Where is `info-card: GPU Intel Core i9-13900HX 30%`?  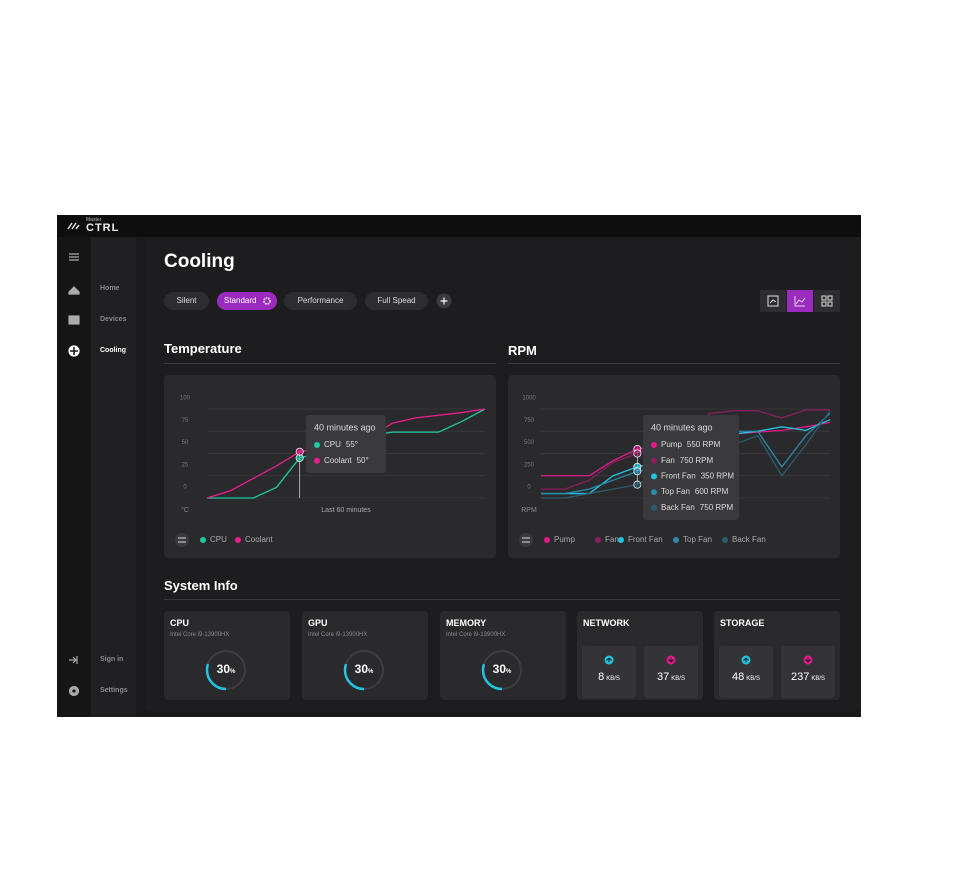
info-card: GPU Intel Core i9-13900HX 30% is located at coordinates (365, 655).